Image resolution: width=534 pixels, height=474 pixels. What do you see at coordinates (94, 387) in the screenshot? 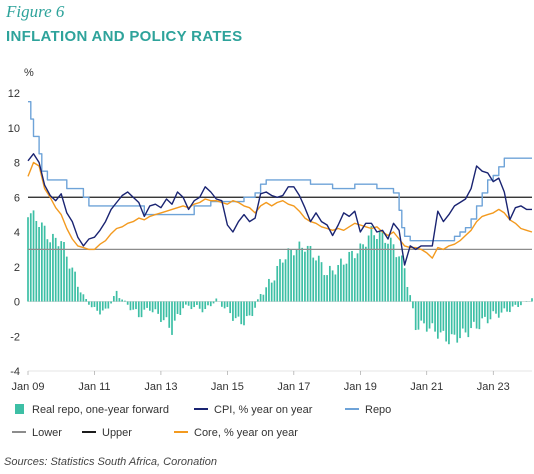
I see `x-tick-label: Jan 11` at bounding box center [94, 387].